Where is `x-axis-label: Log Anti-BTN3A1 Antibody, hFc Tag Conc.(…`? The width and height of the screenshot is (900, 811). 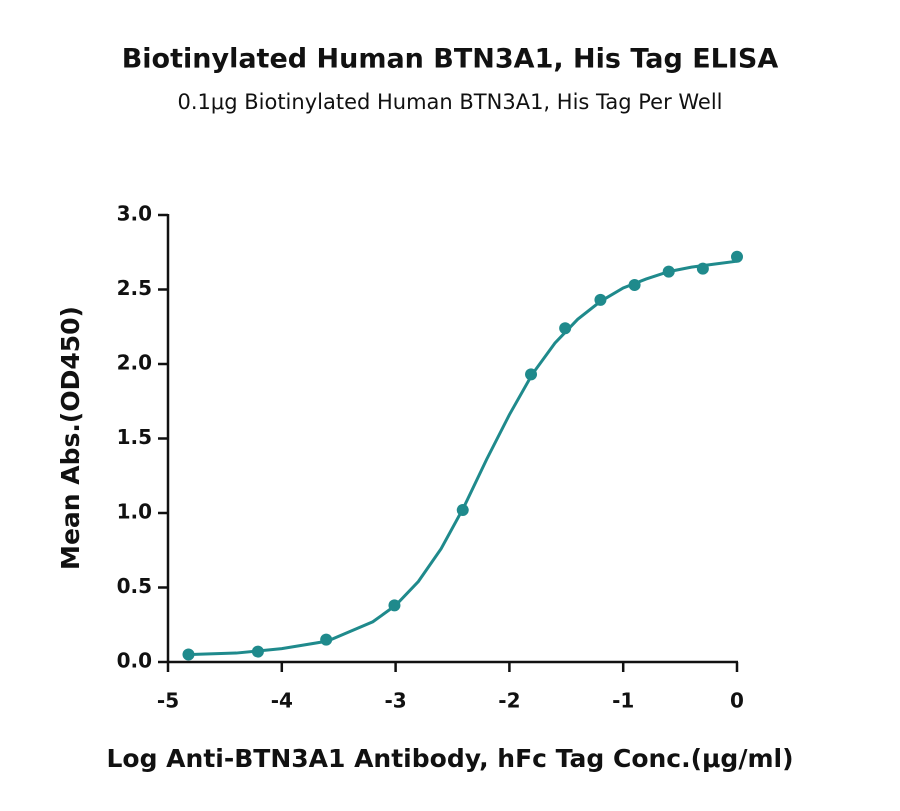 x-axis-label: Log Anti-BTN3A1 Antibody, hFc Tag Conc.(… is located at coordinates (449, 758).